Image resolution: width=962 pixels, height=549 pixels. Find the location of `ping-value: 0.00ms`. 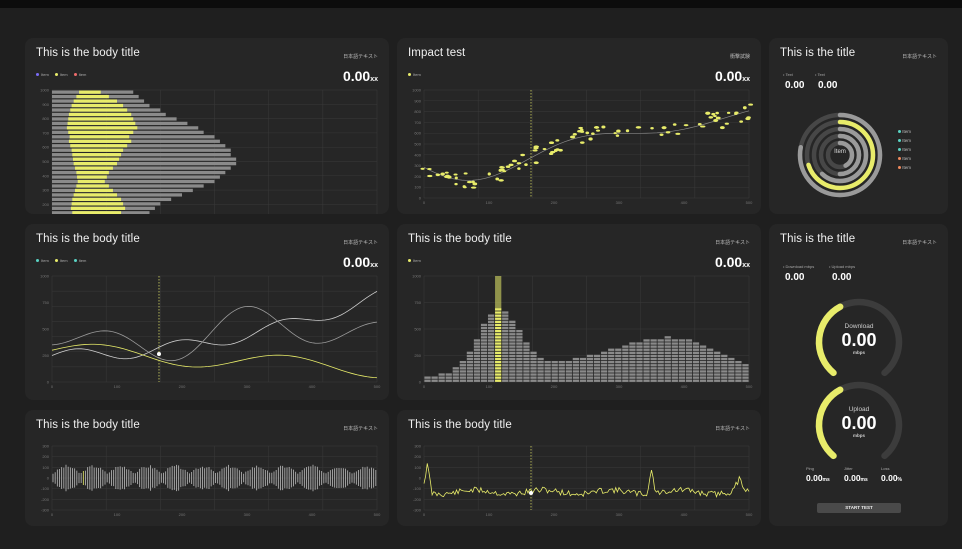

ping-value: 0.00ms is located at coordinates (818, 478).